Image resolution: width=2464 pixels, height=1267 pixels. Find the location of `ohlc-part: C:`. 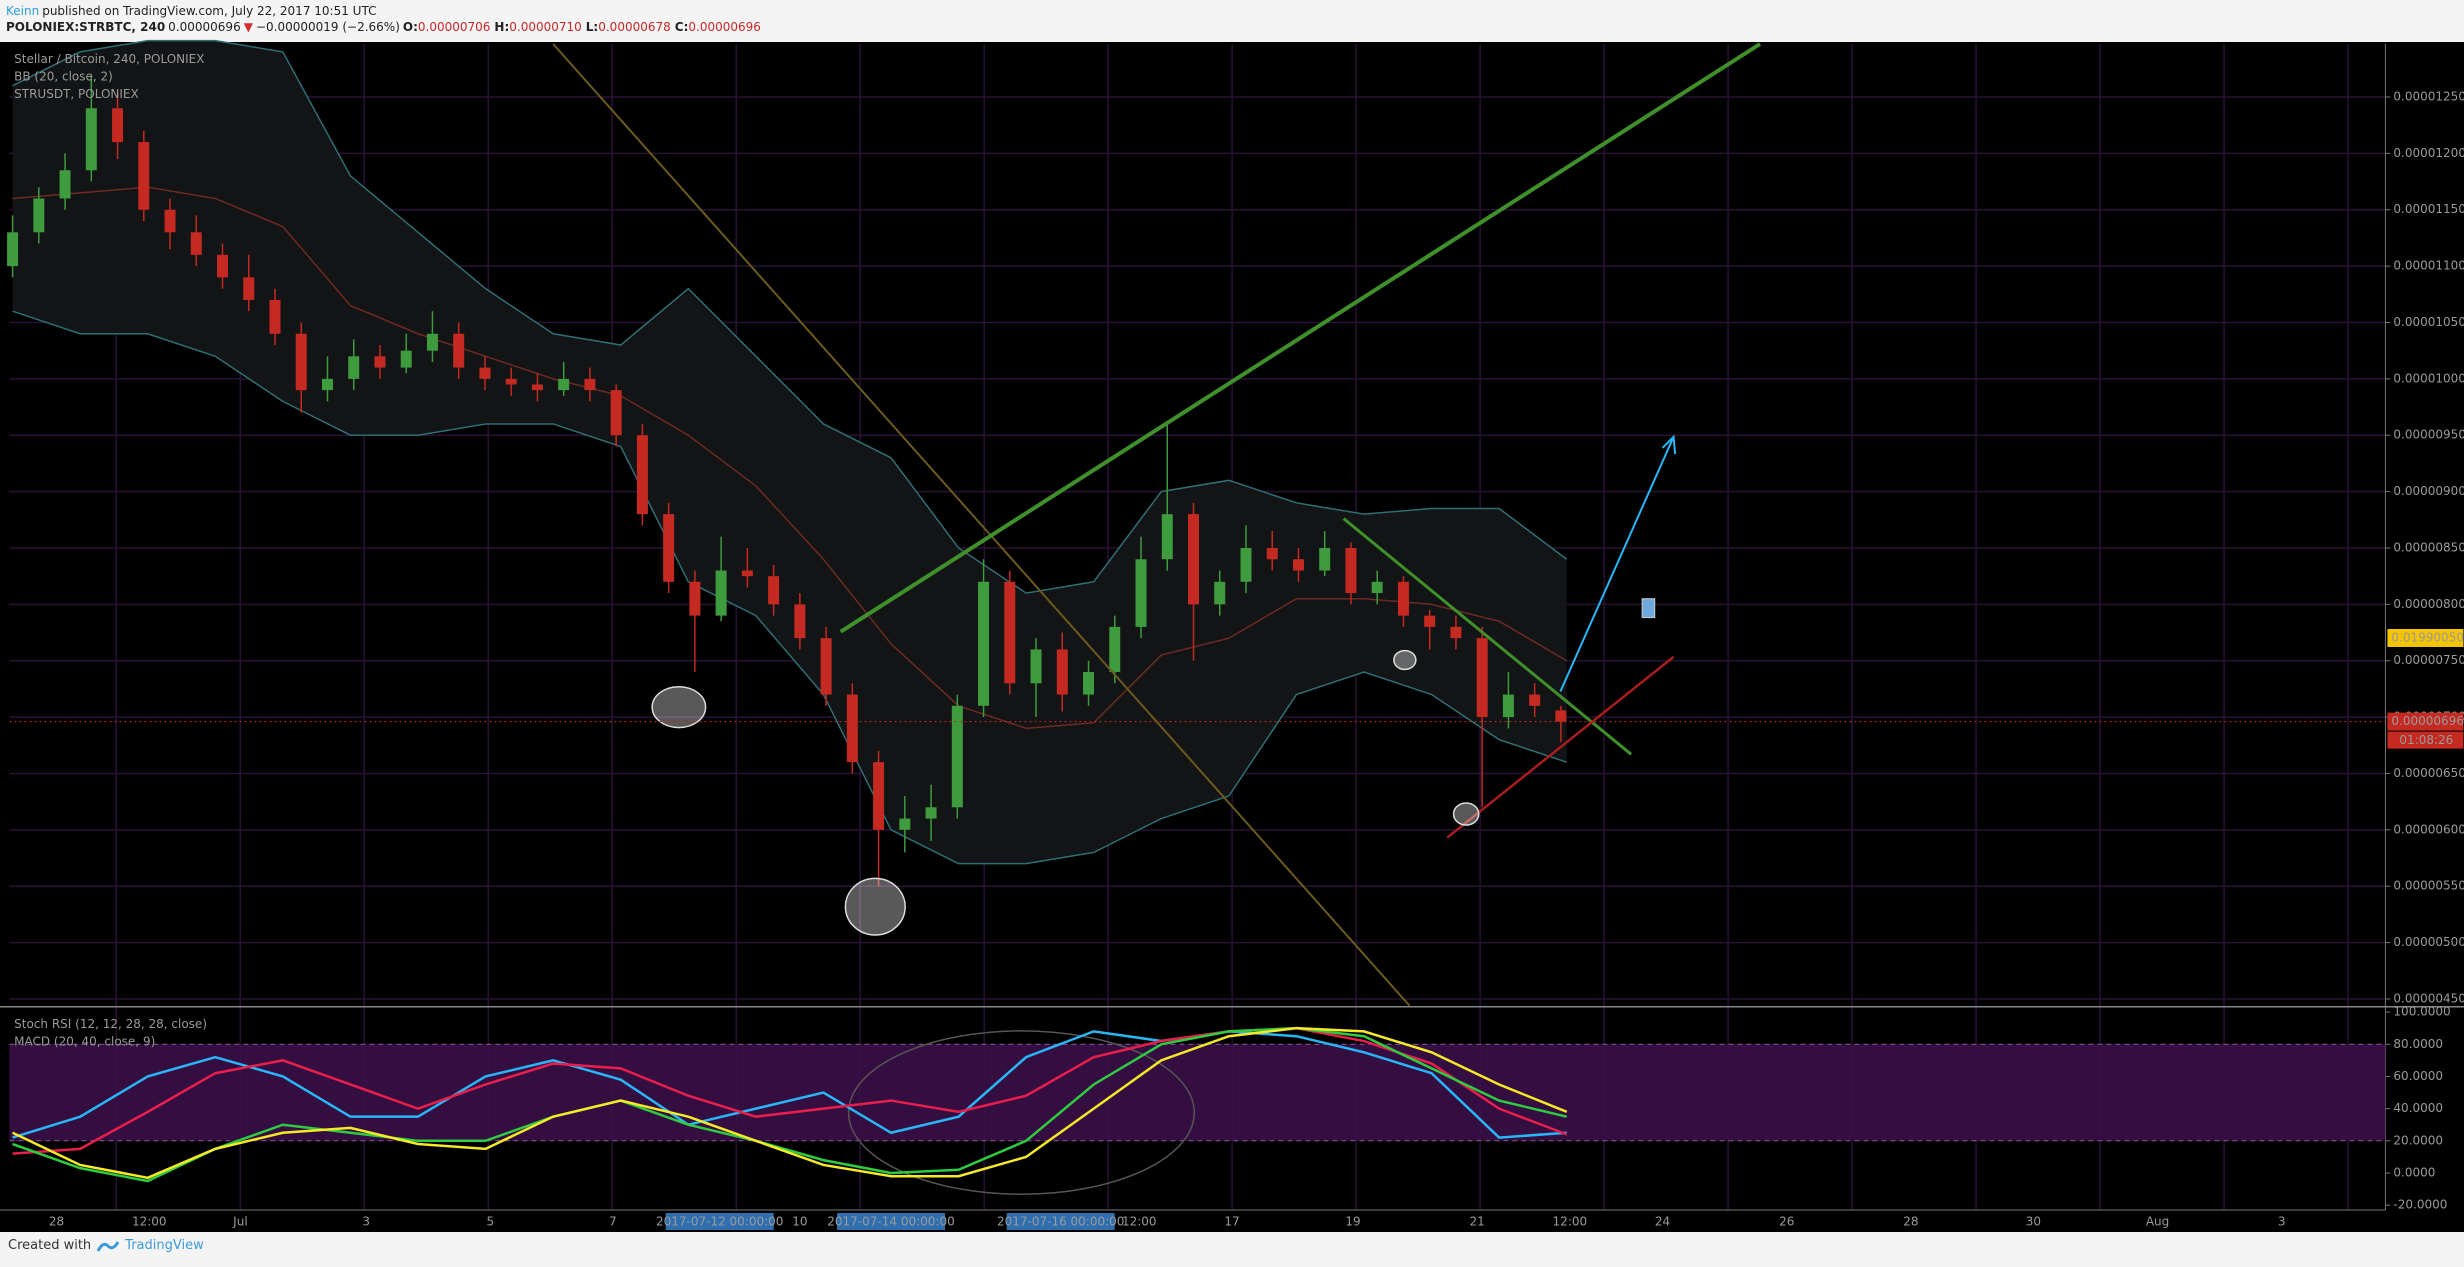

ohlc-part: C: is located at coordinates (681, 27).